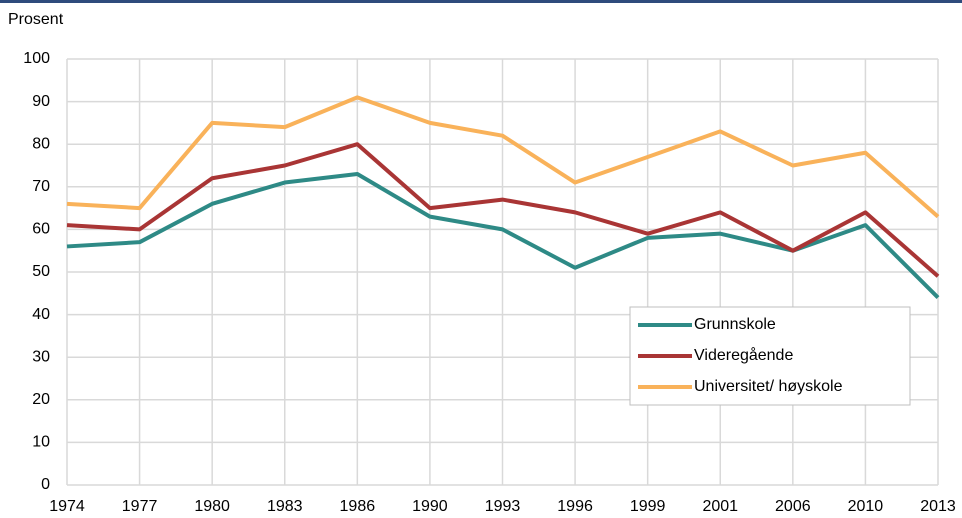  I want to click on y-tick-label: 60, so click(41, 229).